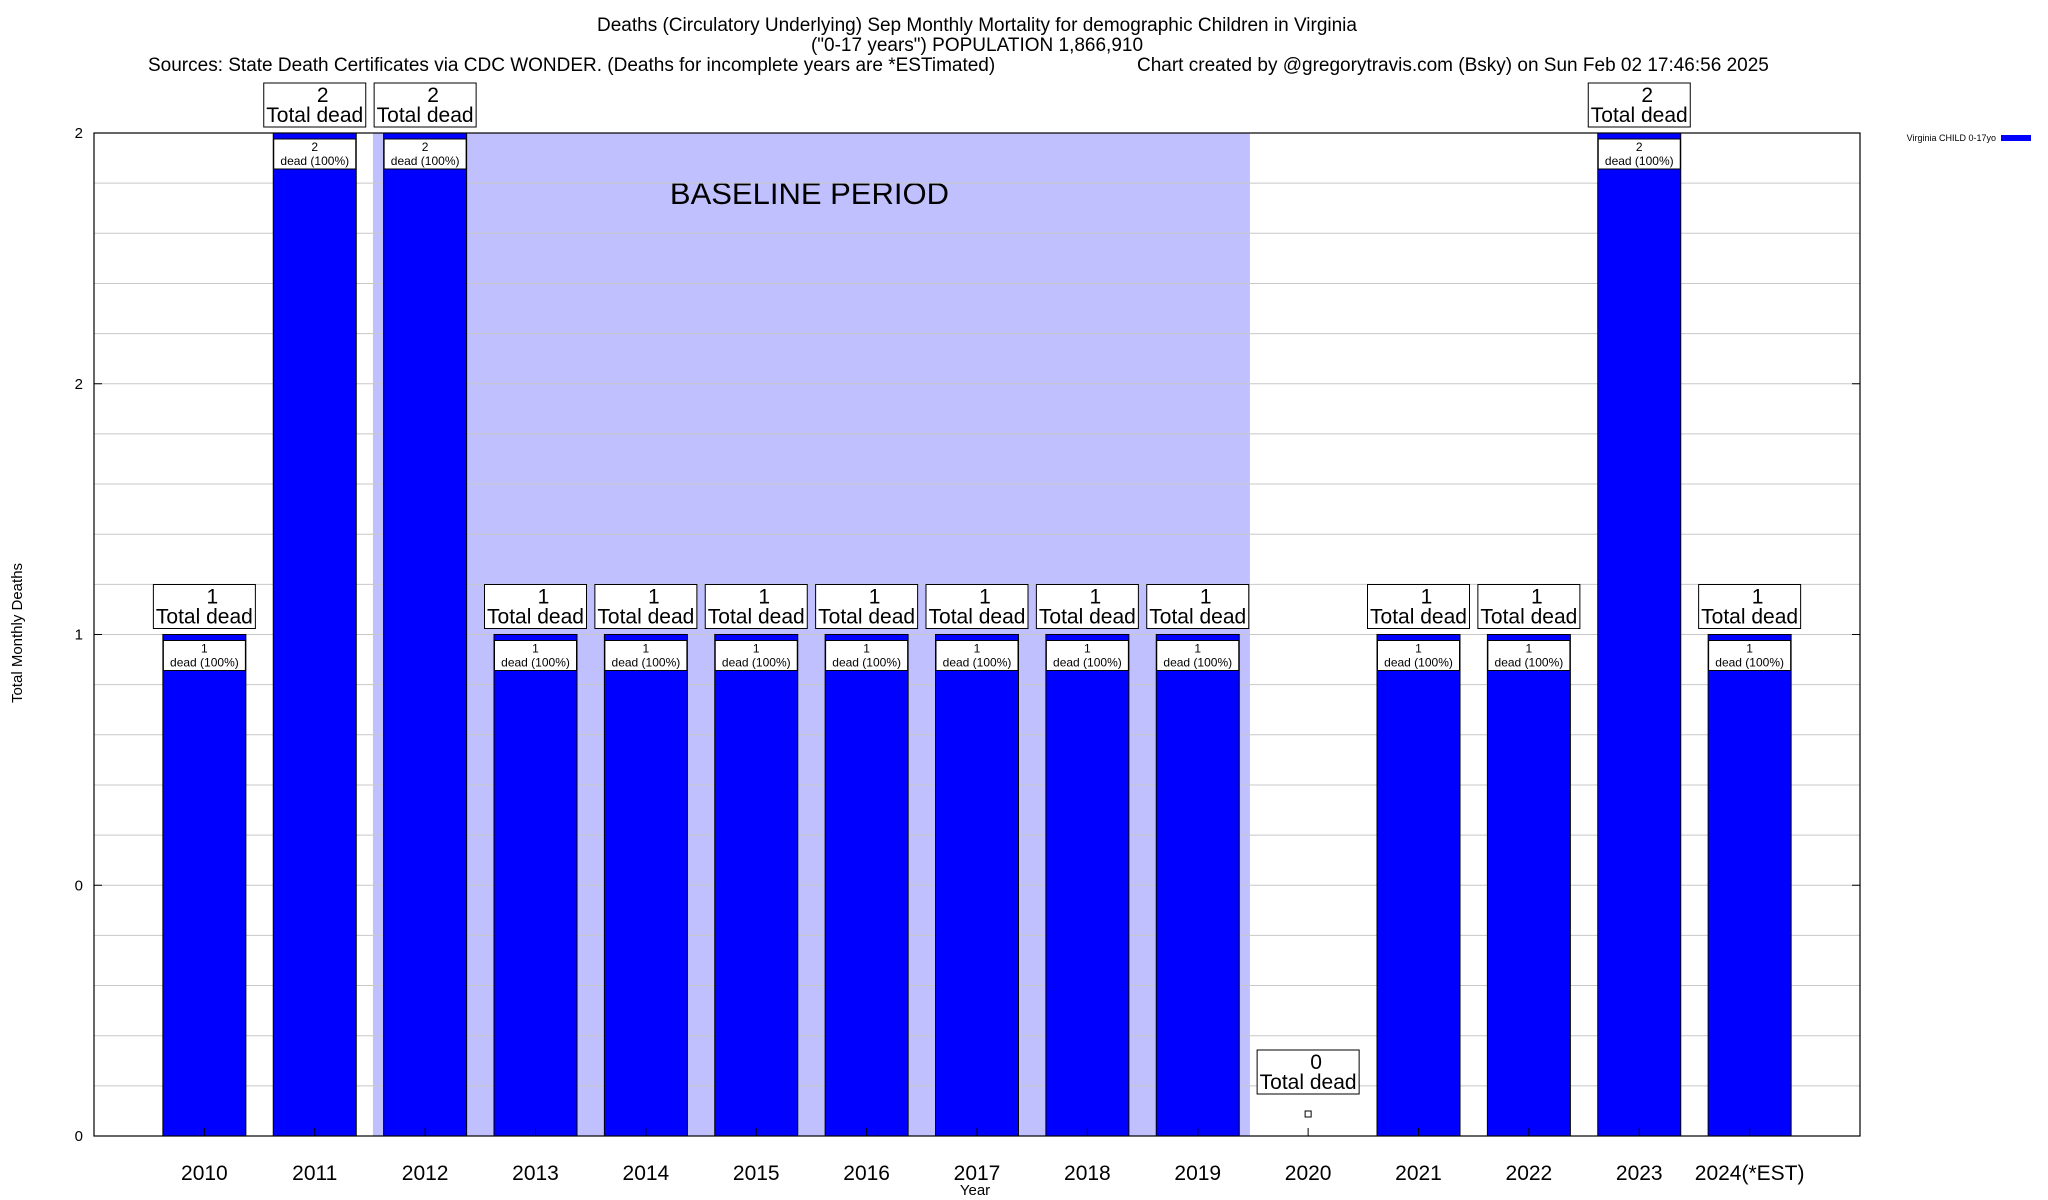 This screenshot has height=1200, width=2048. I want to click on bar-total-count: 0, so click(1316, 1062).